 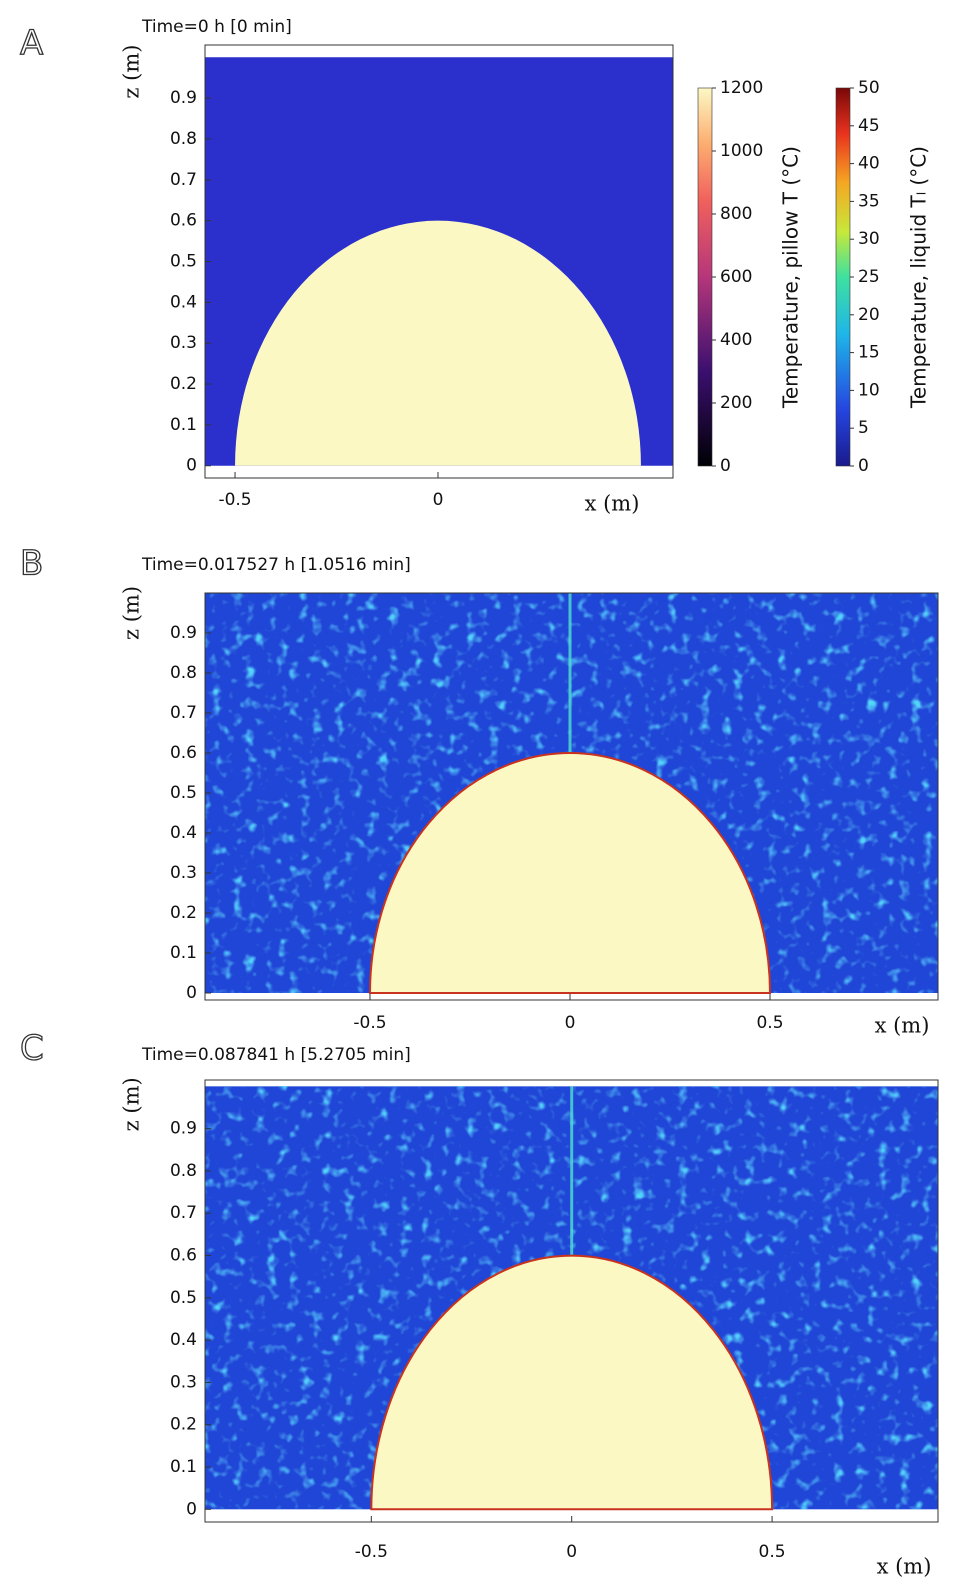 I want to click on panel-label: B, so click(x=31, y=564).